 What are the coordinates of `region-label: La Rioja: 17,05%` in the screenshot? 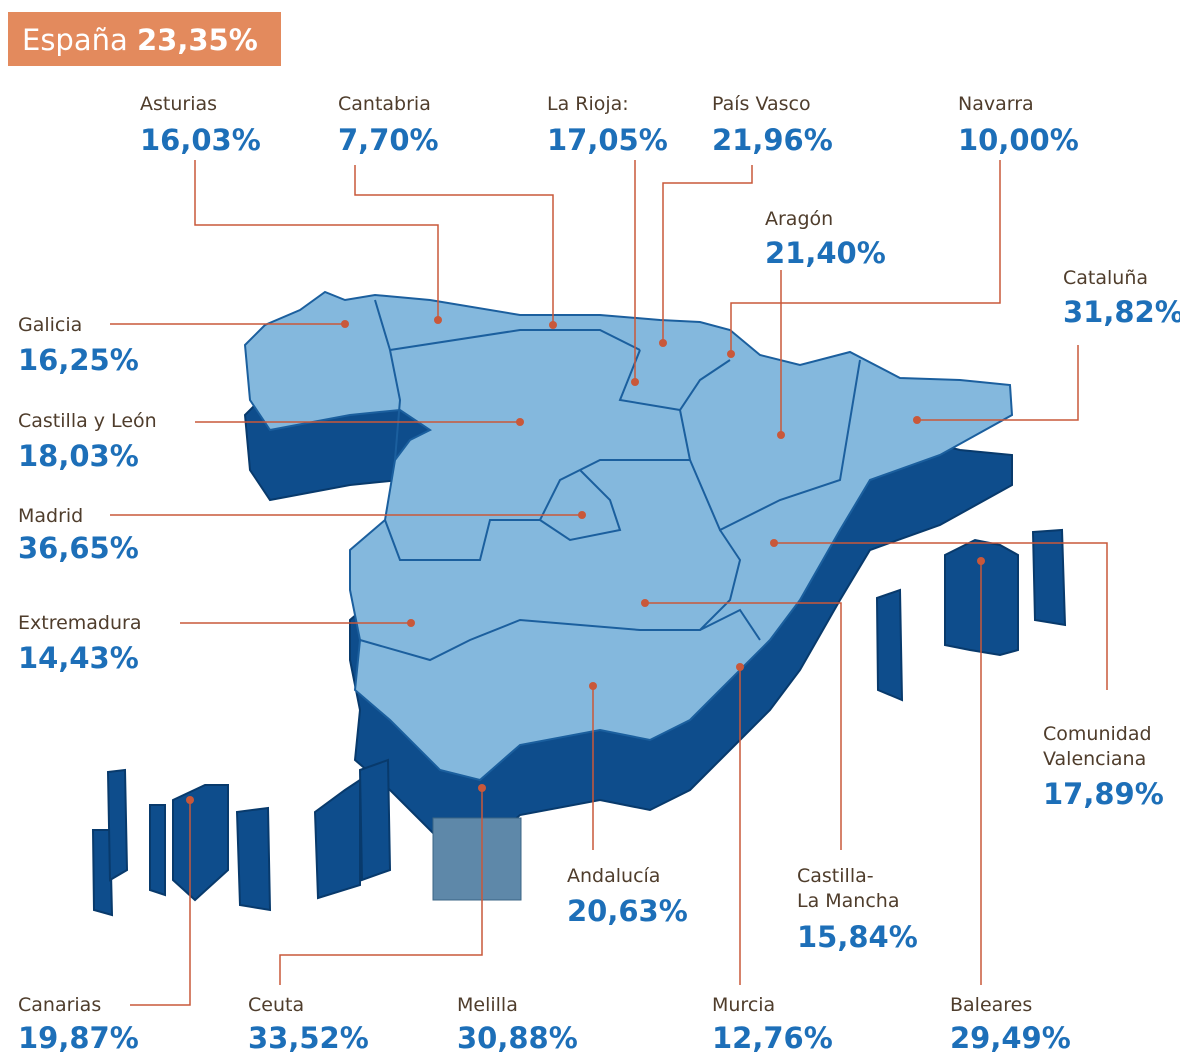 It's located at (607, 239).